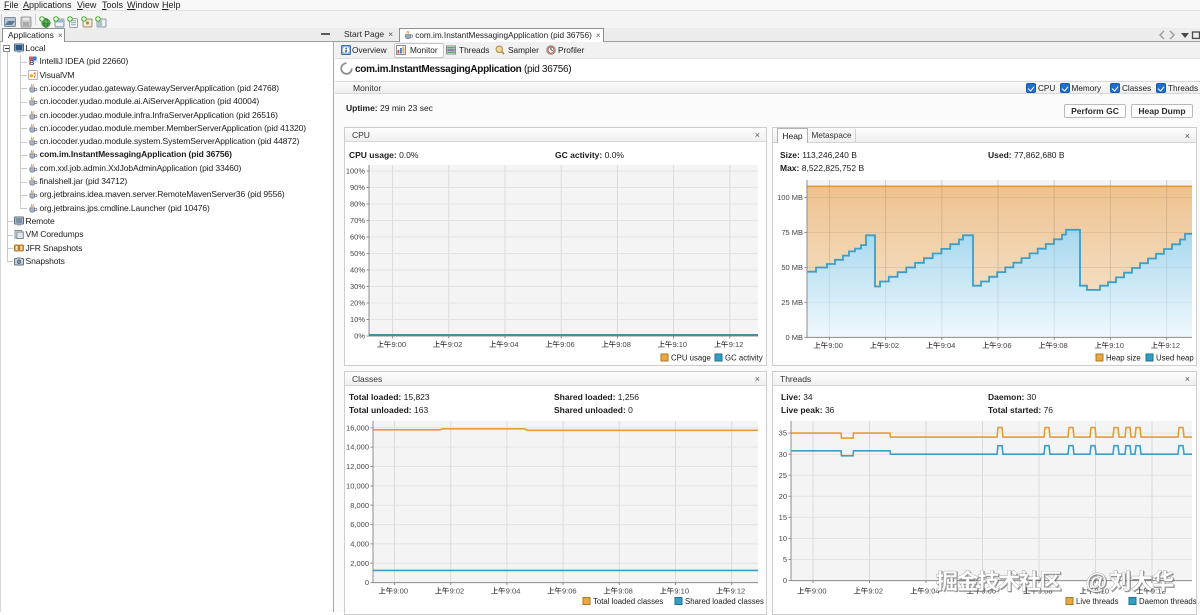 This screenshot has width=1200, height=615. Describe the element at coordinates (359, 336) in the screenshot. I see `svg-text: 0%` at that location.